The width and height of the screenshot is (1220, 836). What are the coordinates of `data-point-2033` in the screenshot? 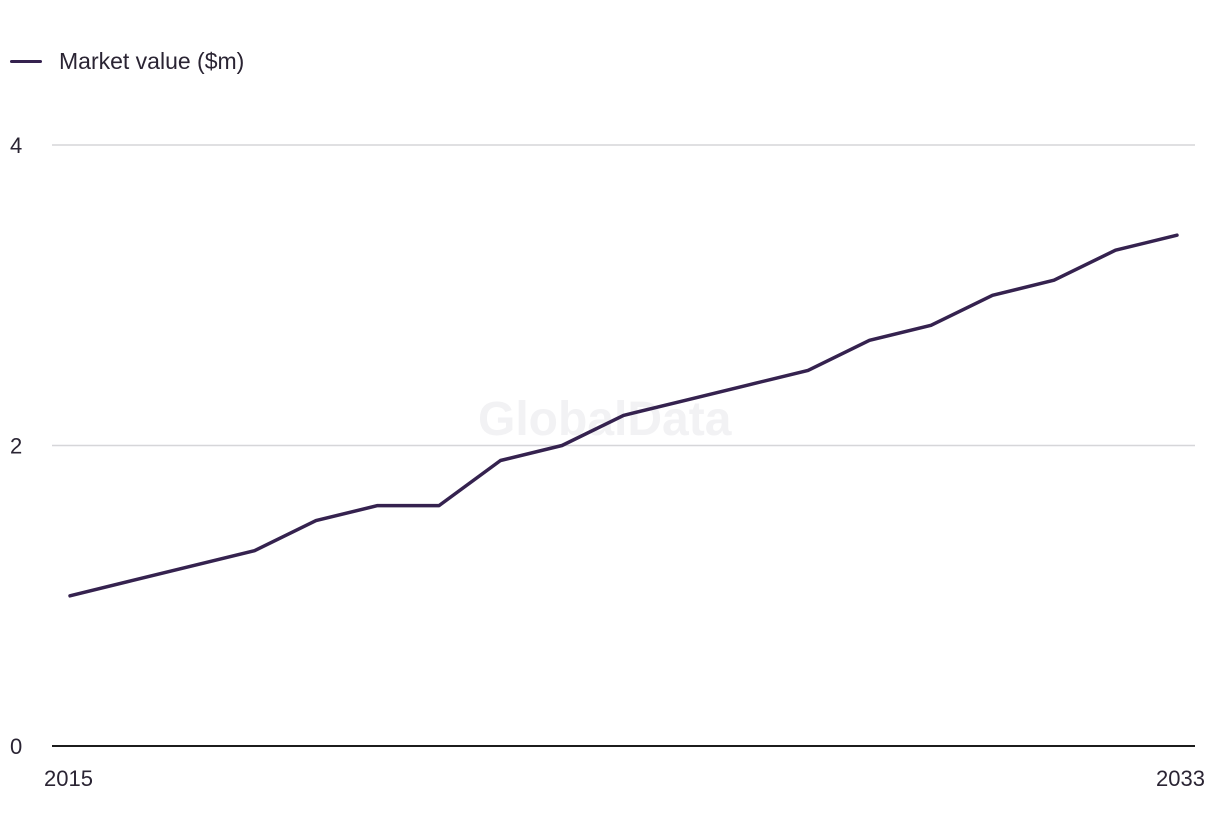 It's located at (1177, 235).